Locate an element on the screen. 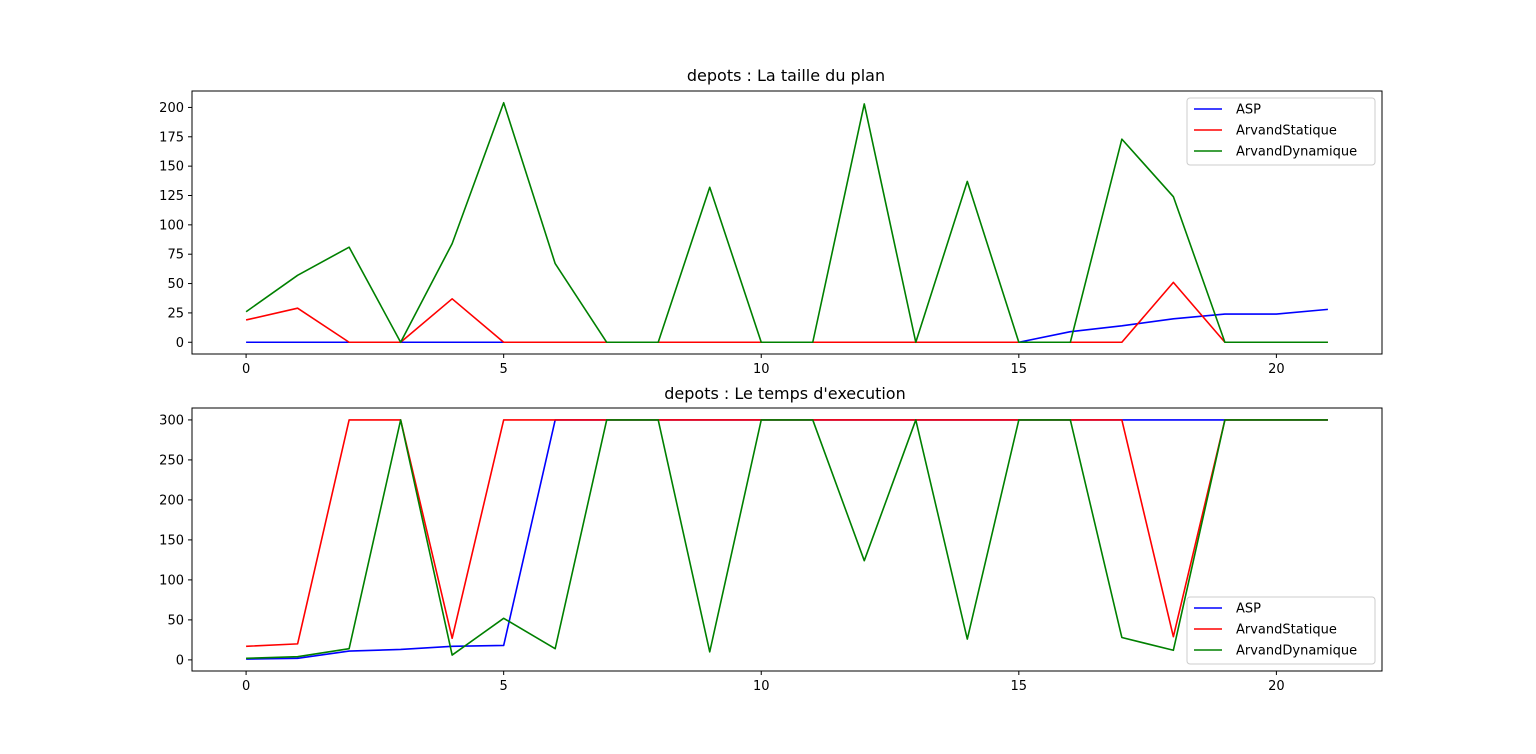 The height and width of the screenshot is (754, 1536). y-tick-label: 75 is located at coordinates (175, 255).